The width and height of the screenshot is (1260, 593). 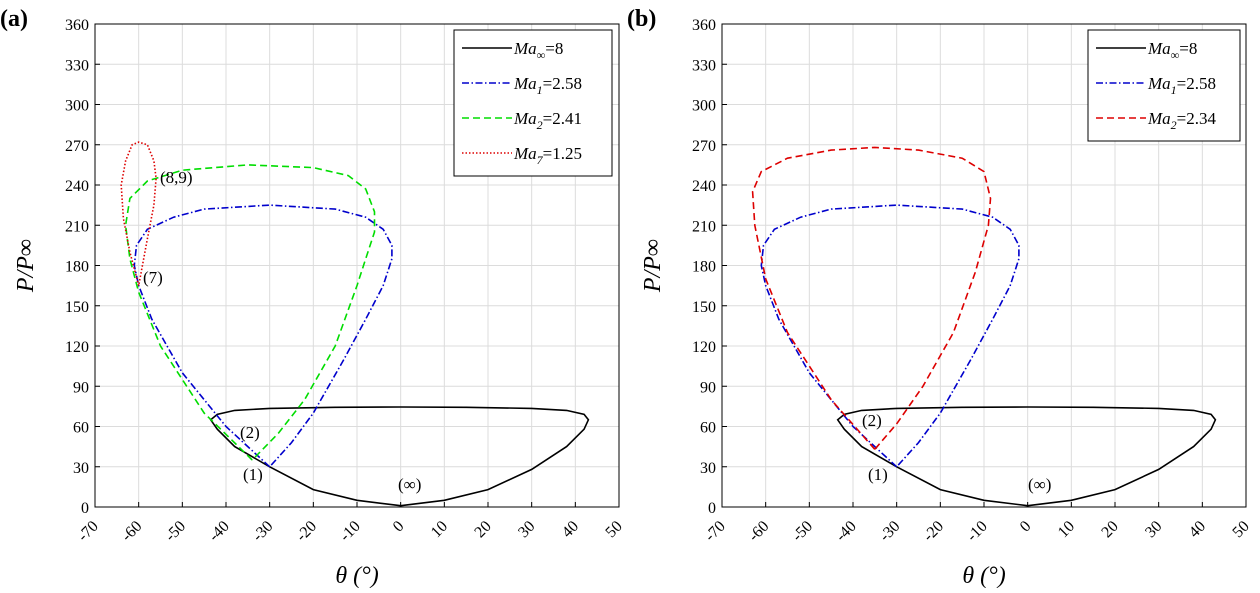 I want to click on legend-label: Ma2=2.41, so click(x=547, y=120).